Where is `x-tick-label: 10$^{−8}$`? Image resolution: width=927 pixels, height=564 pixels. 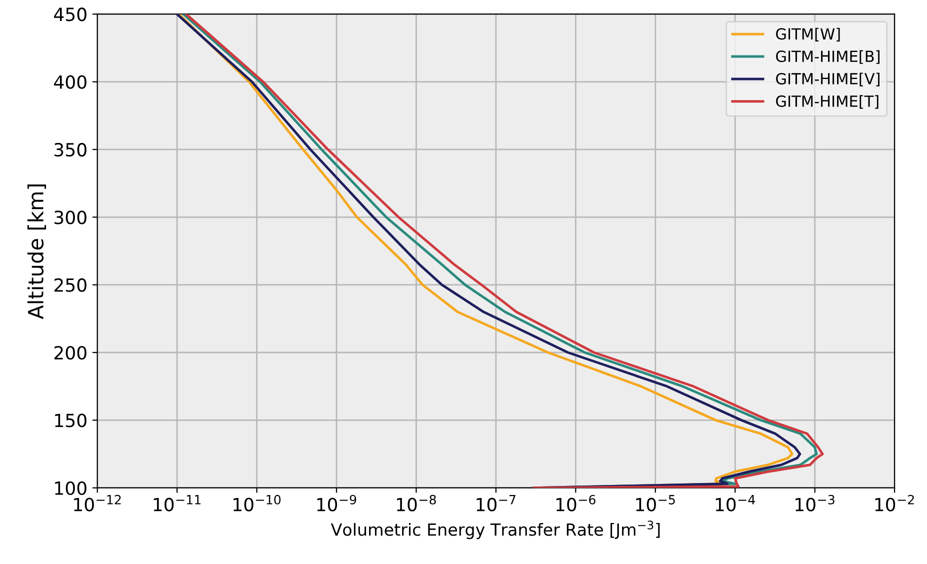 x-tick-label: 10$^{−8}$ is located at coordinates (416, 503).